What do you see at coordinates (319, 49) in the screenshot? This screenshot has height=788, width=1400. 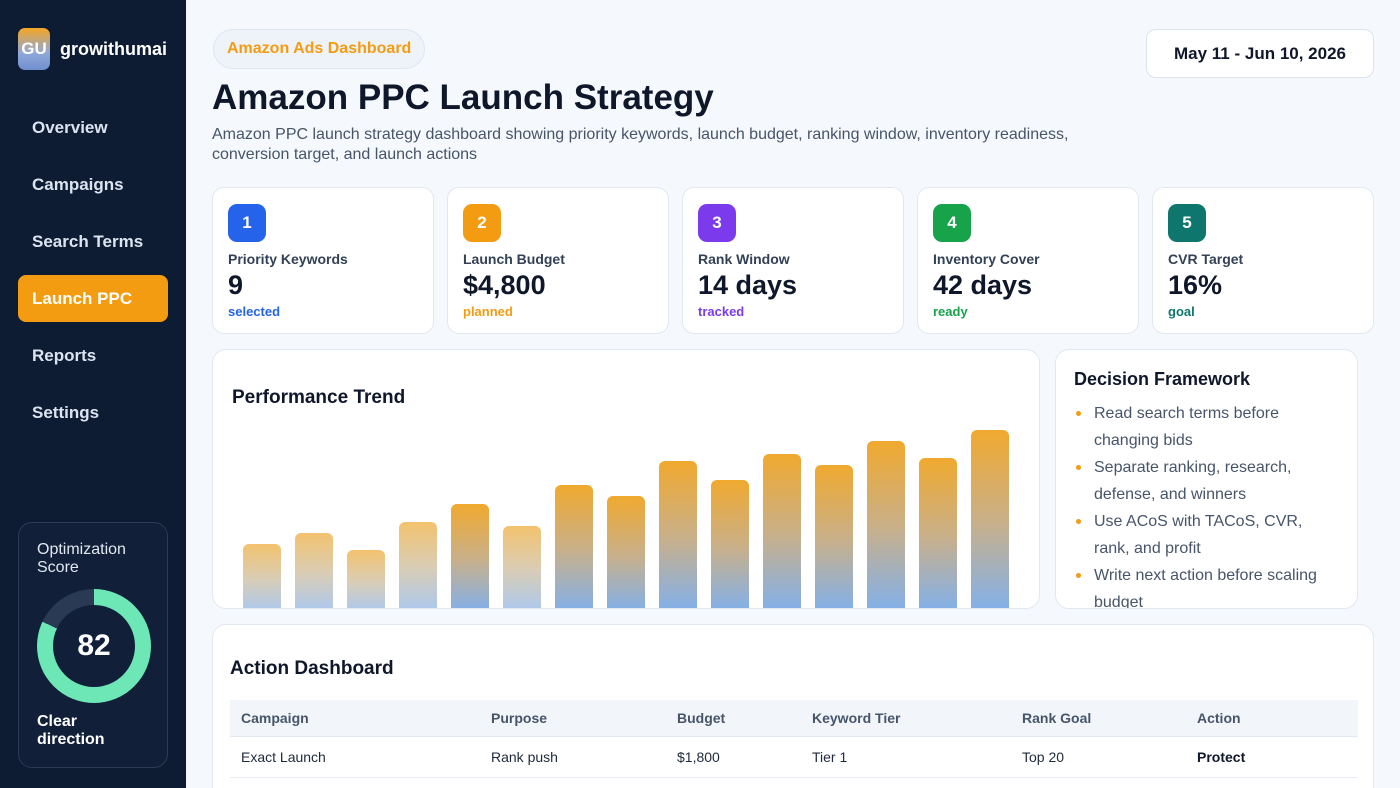 I see `dashboard-pill: Amazon Ads Dashboard` at bounding box center [319, 49].